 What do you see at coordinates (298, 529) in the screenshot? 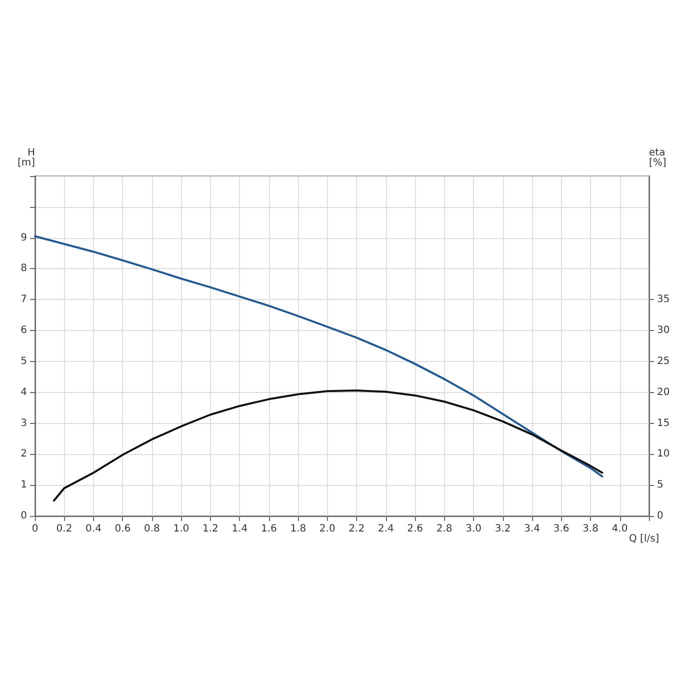
I see `x-tick-label: 1.8` at bounding box center [298, 529].